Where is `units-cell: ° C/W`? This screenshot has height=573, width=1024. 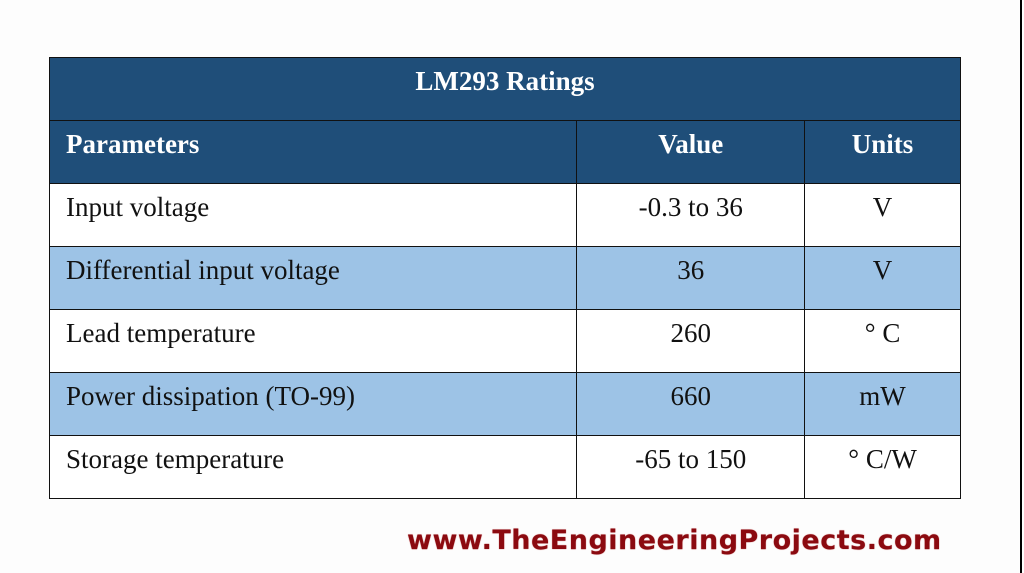 units-cell: ° C/W is located at coordinates (882, 467).